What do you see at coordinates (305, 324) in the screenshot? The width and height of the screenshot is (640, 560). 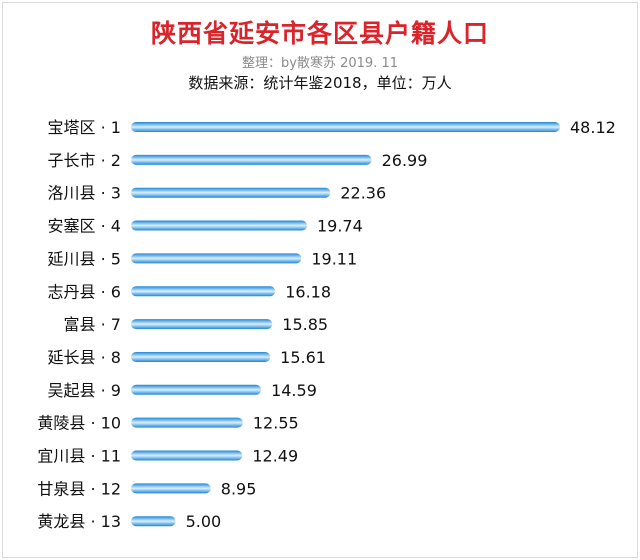 I see `value-label-7: 15.85` at bounding box center [305, 324].